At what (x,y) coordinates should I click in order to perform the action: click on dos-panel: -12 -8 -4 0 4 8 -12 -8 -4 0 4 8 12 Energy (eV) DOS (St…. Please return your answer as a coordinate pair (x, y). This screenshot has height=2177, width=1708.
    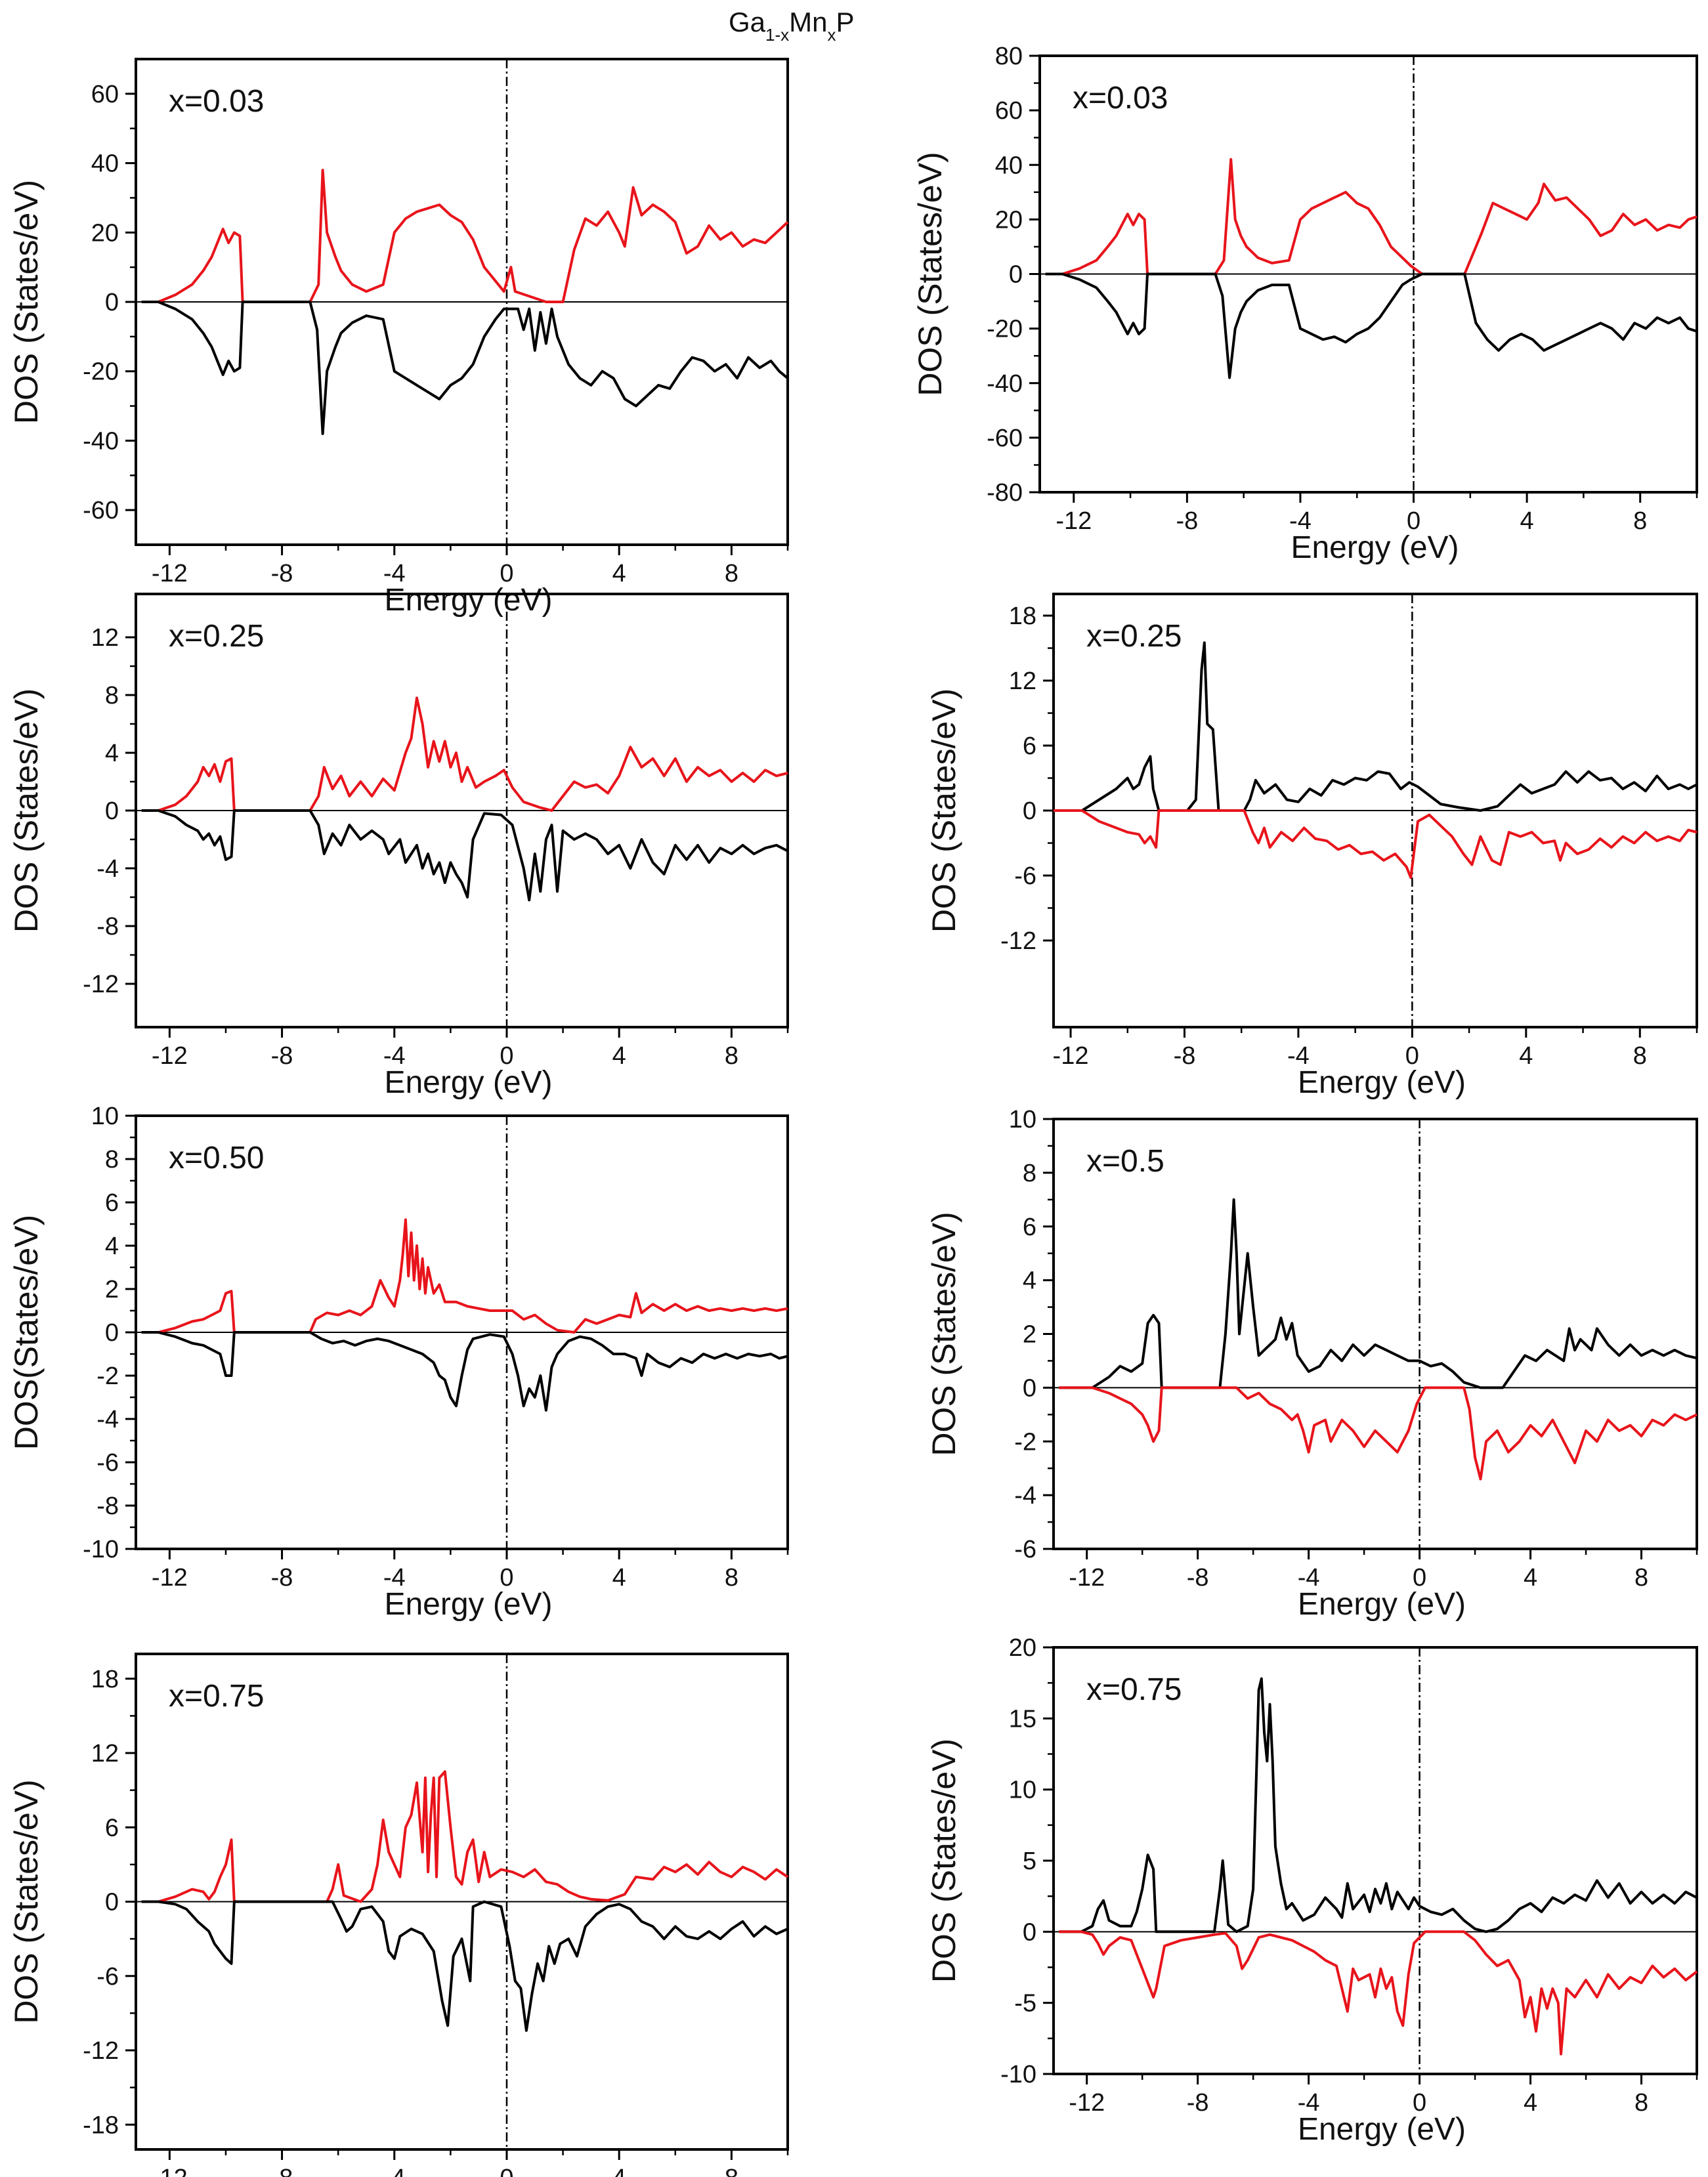
    Looking at the image, I should click on (398, 846).